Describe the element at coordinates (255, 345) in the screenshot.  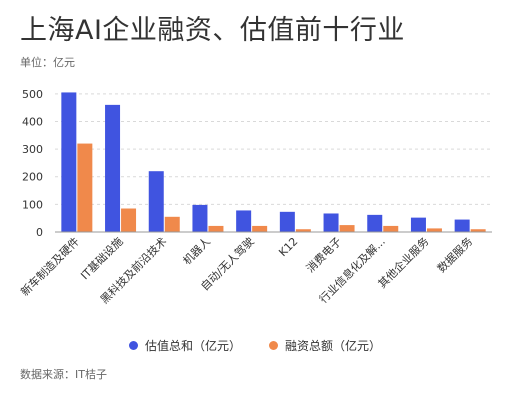
I see `legend: 估值总和（亿元） 融资总额（亿元）` at that location.